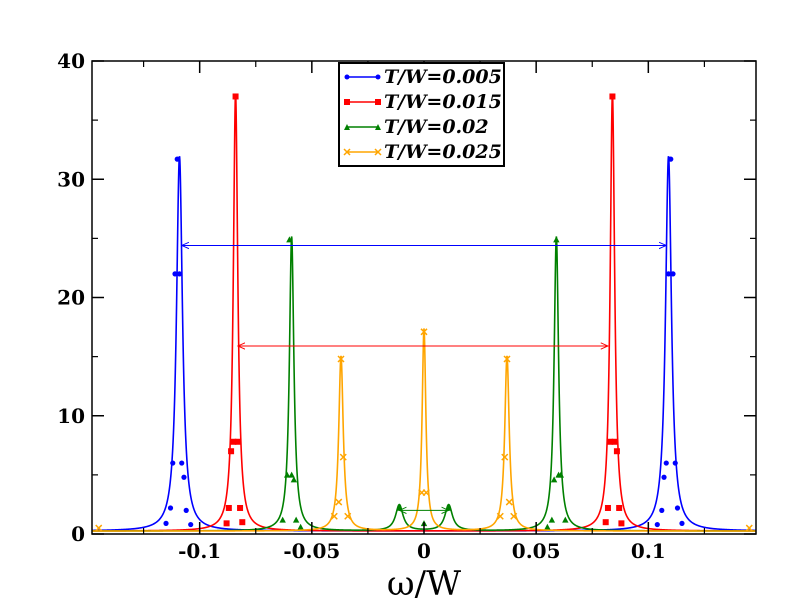 The height and width of the screenshot is (612, 792). Describe the element at coordinates (424, 551) in the screenshot. I see `x-tick-label: 0` at that location.